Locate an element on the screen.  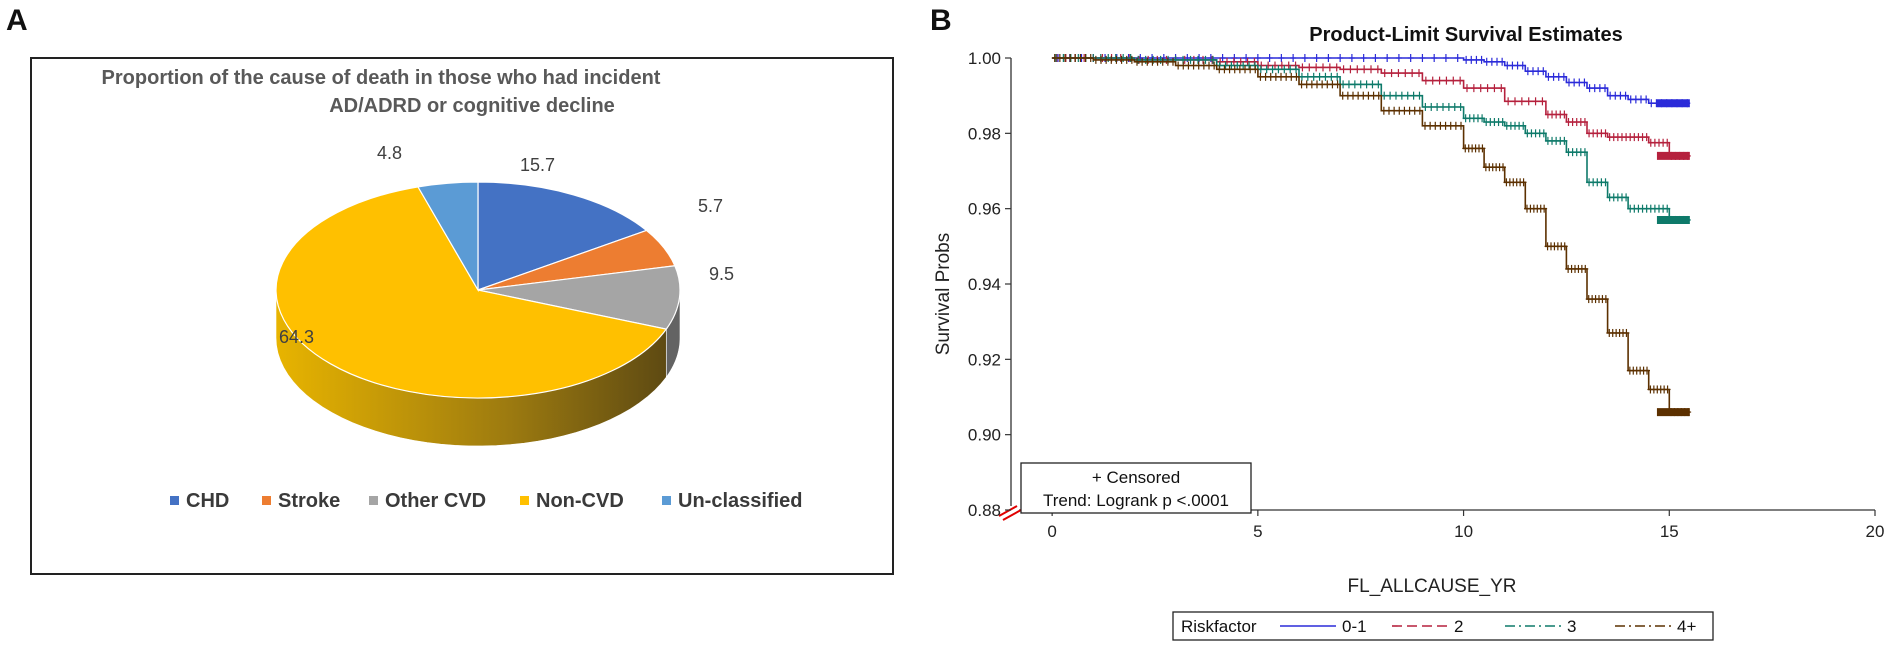
y-tick-label: 1.00 is located at coordinates (984, 58).